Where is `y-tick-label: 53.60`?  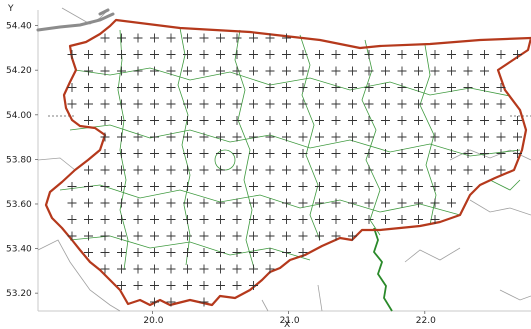 y-tick-label: 53.60 is located at coordinates (19, 205).